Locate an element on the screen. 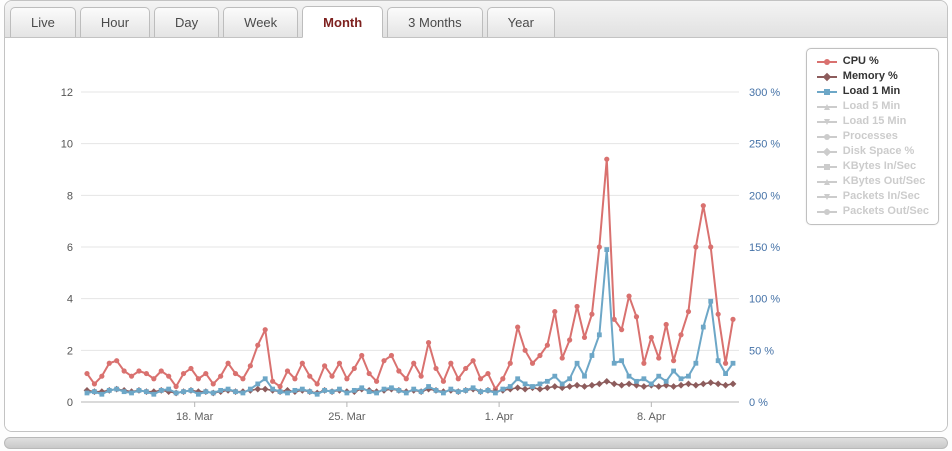 The width and height of the screenshot is (952, 451). legend-item-kbytes-out-sec: KBytes Out/Sec is located at coordinates (872, 181).